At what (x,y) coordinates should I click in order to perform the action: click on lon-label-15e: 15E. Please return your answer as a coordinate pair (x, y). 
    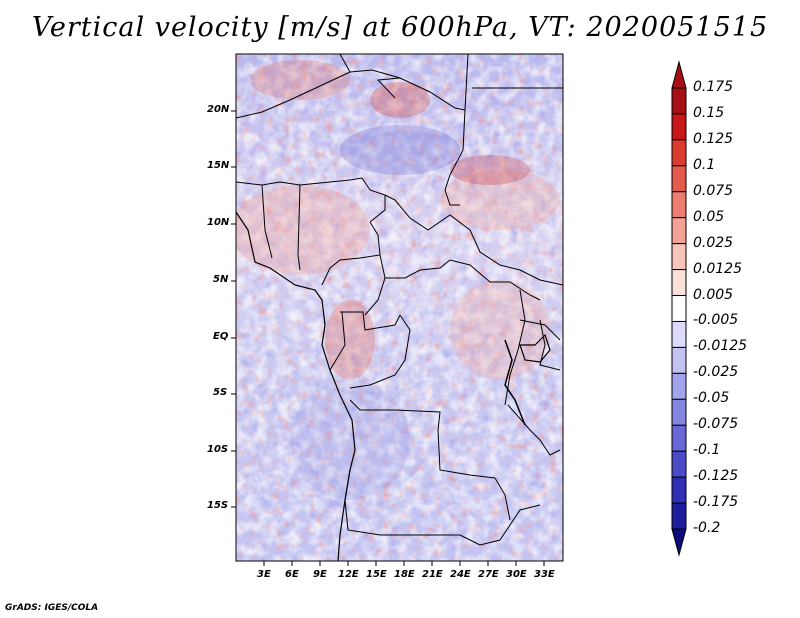
    Looking at the image, I should click on (376, 574).